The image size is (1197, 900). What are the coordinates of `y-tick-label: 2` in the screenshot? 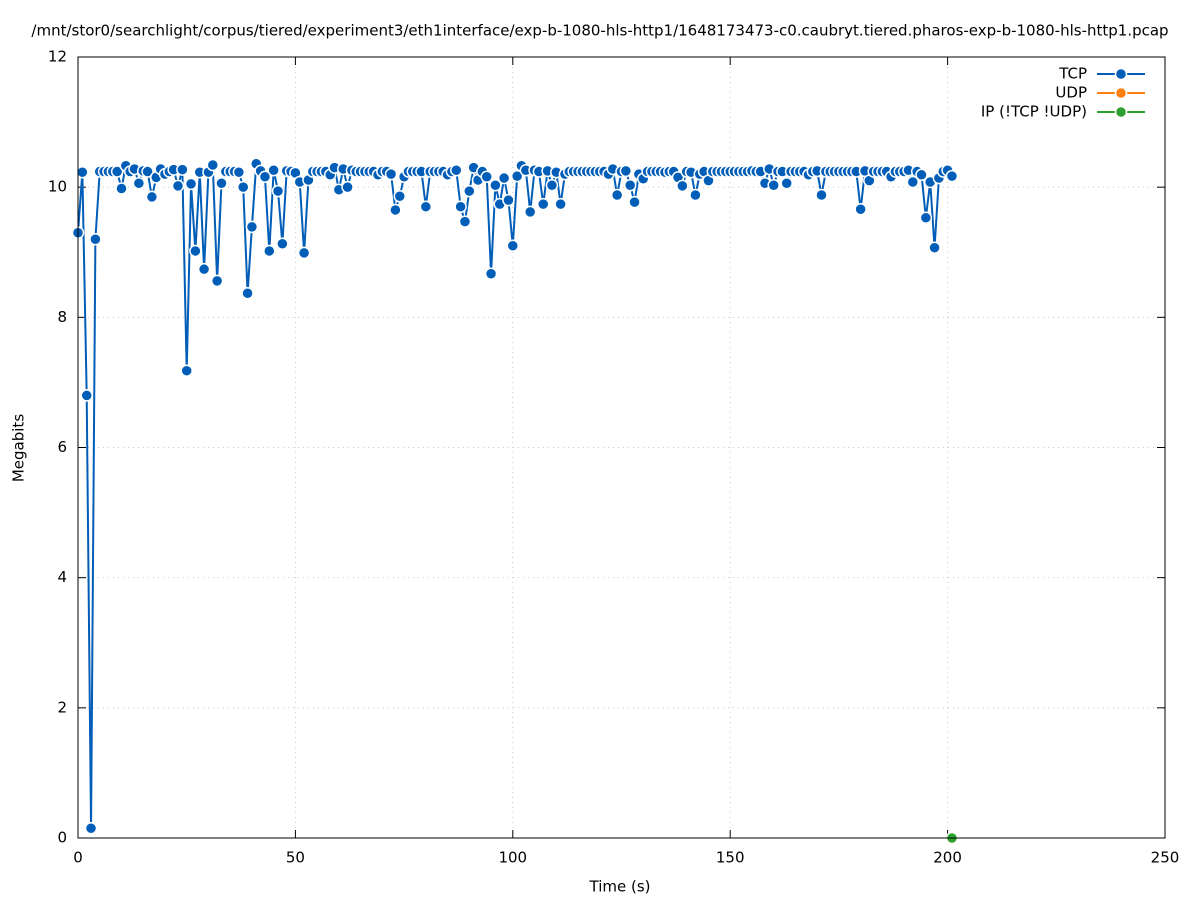 It's located at (62, 707).